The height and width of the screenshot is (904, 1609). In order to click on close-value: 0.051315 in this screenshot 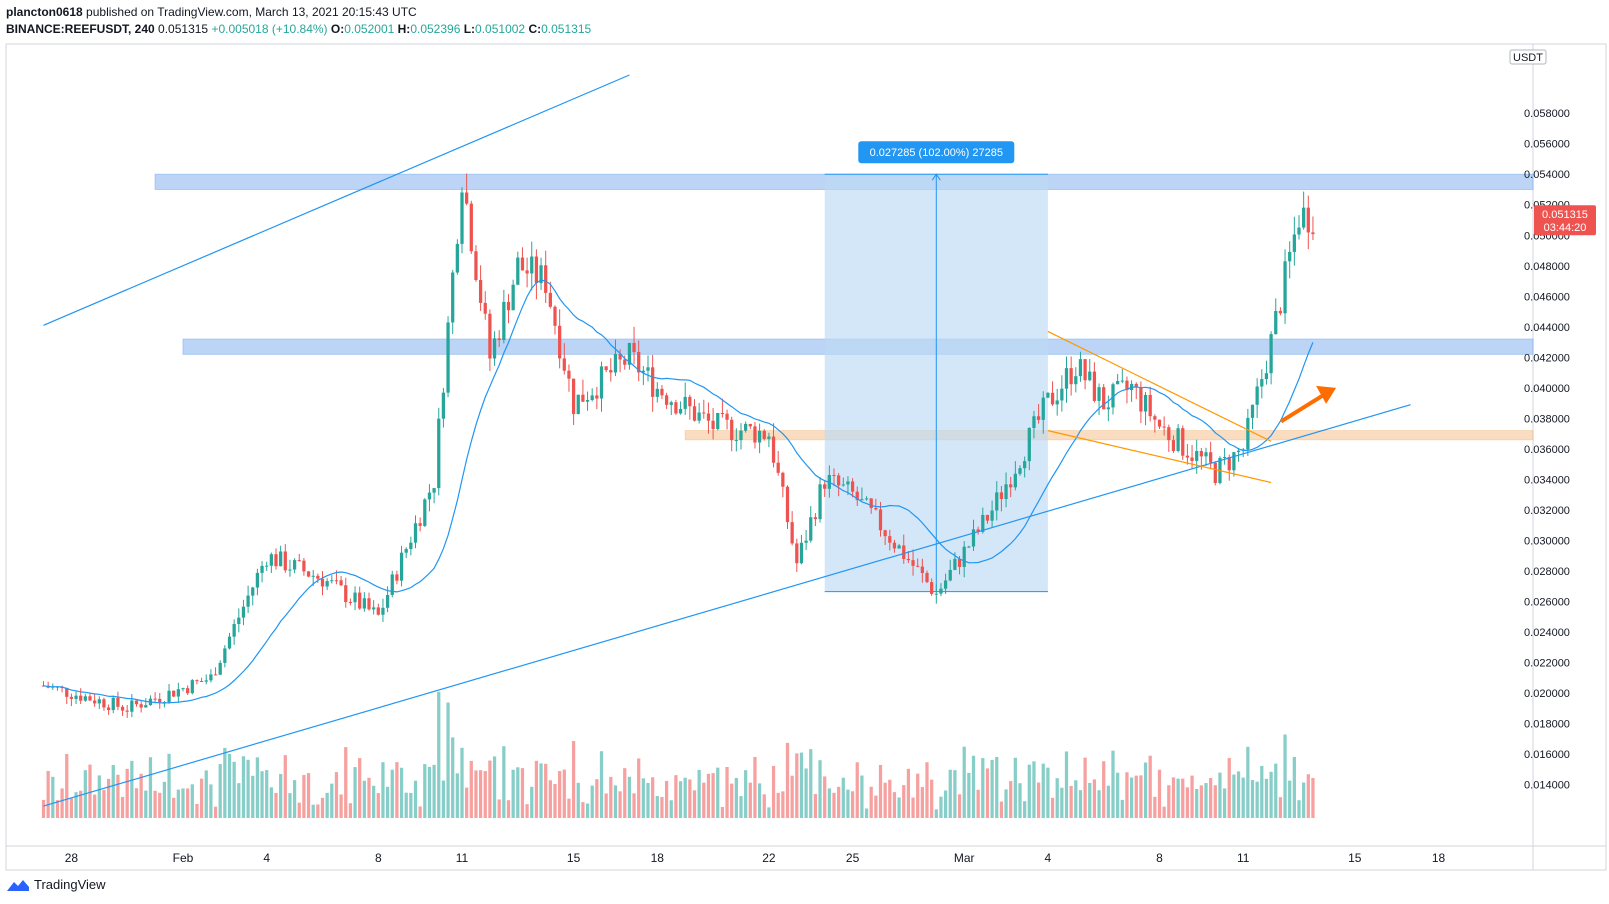, I will do `click(566, 29)`.